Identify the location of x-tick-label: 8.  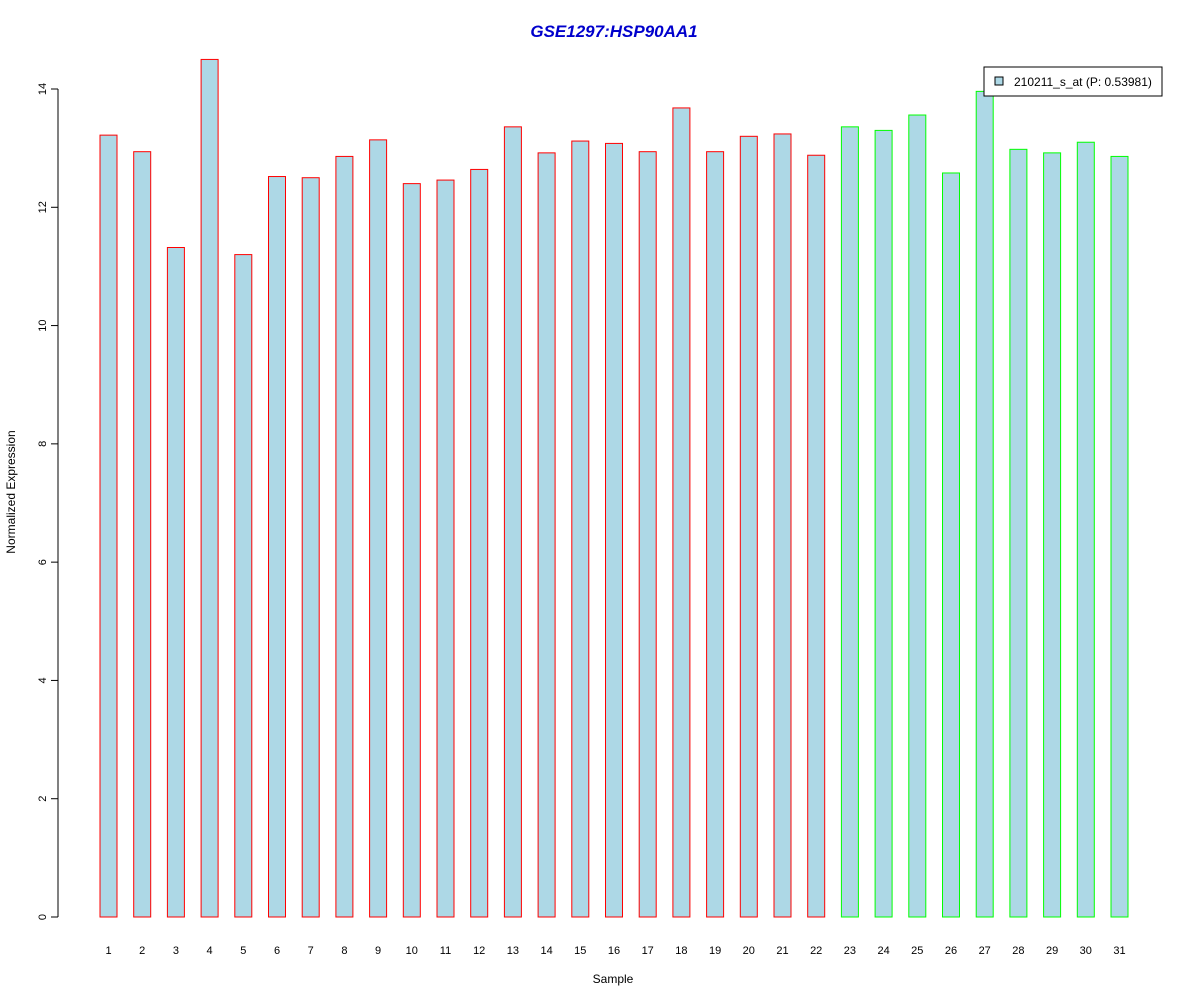
(344, 951).